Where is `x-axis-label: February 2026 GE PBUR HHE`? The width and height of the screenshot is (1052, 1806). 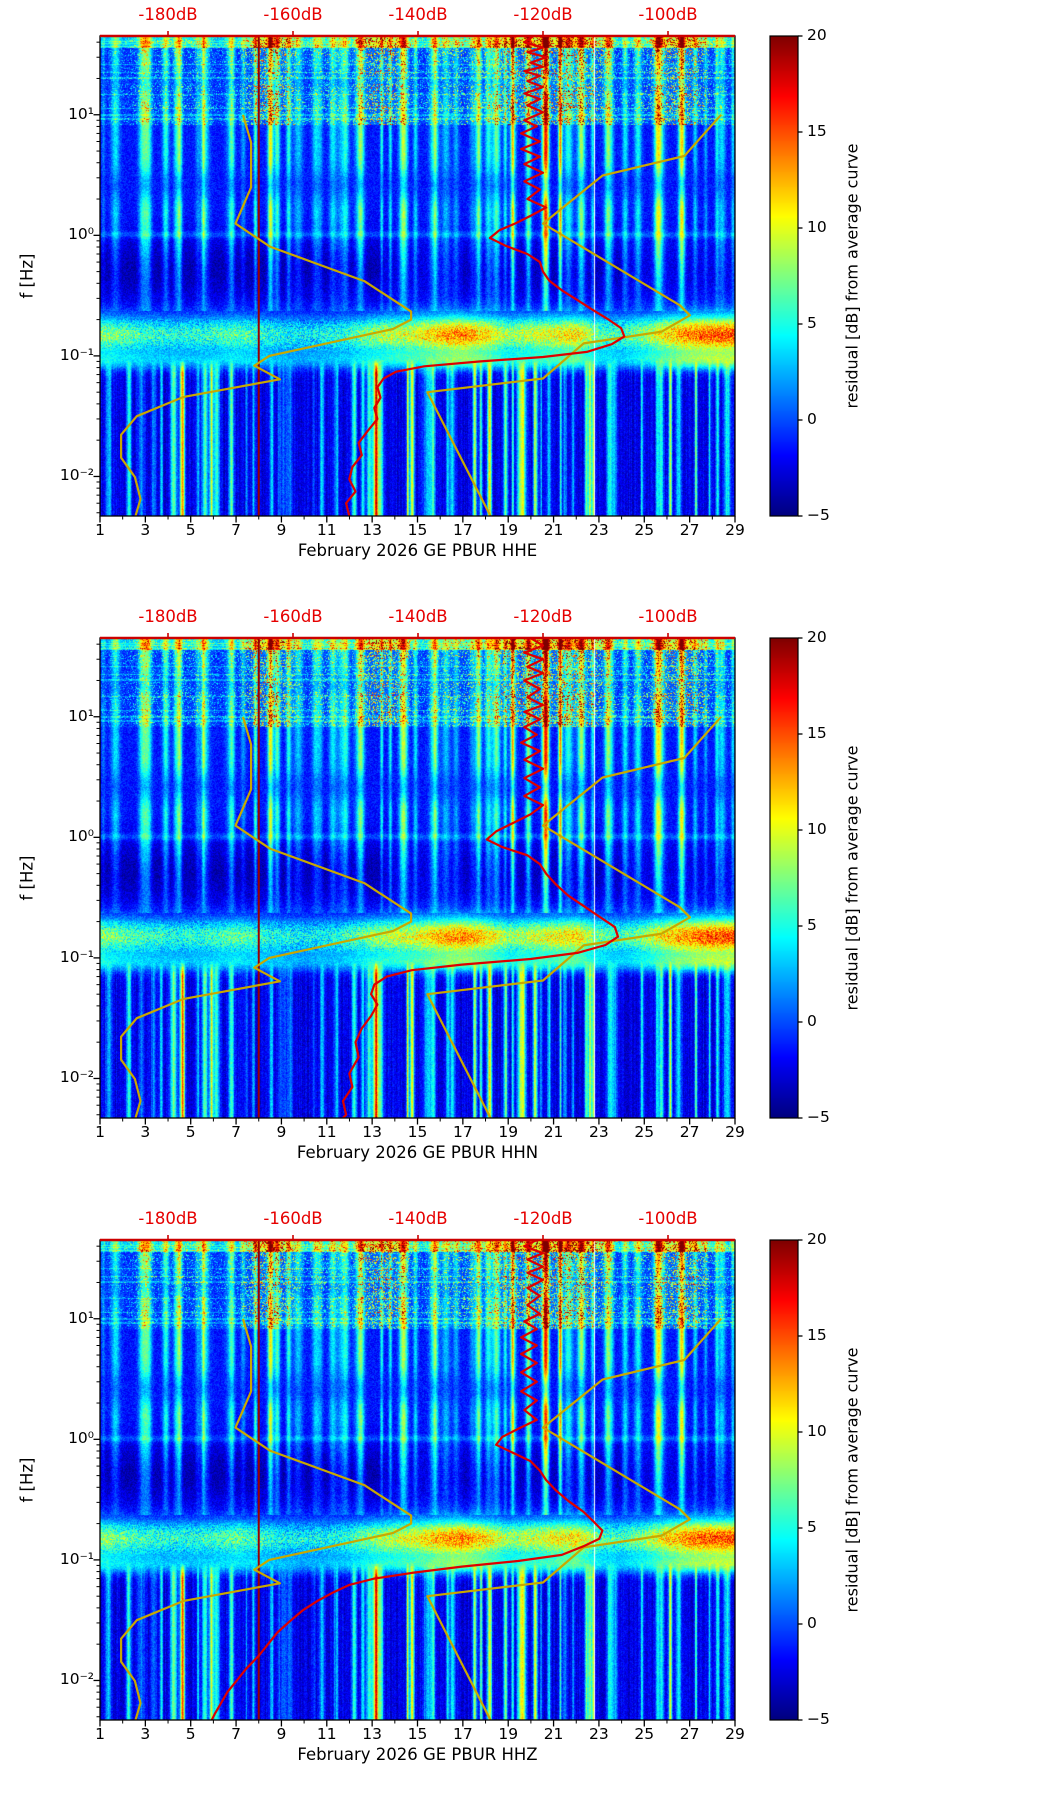 x-axis-label: February 2026 GE PBUR HHE is located at coordinates (417, 550).